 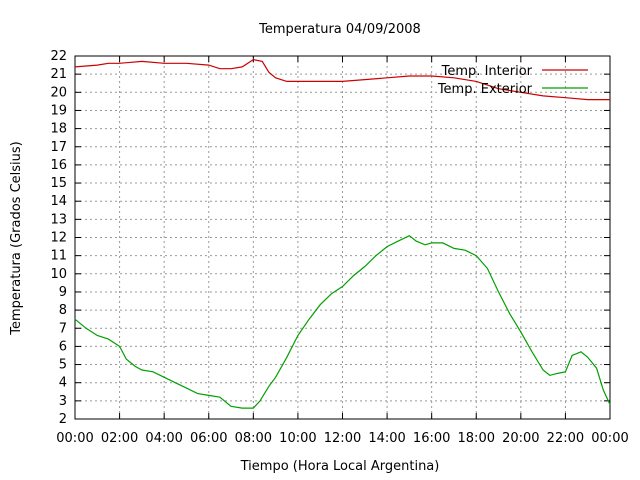 I want to click on y-tick-label: 12, so click(x=58, y=238).